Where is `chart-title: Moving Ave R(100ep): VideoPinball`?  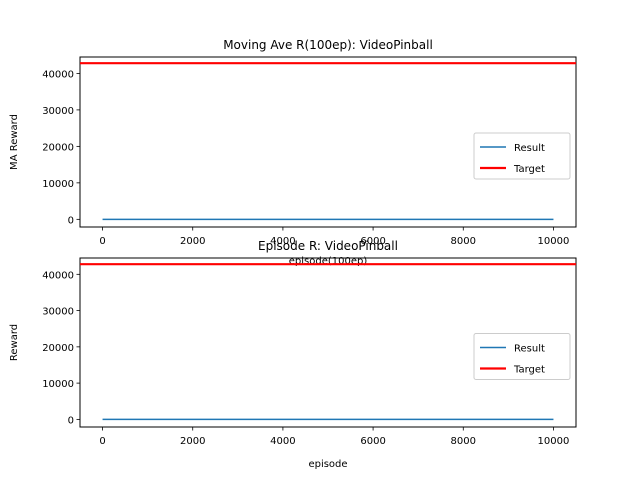 chart-title: Moving Ave R(100ep): VideoPinball is located at coordinates (328, 45).